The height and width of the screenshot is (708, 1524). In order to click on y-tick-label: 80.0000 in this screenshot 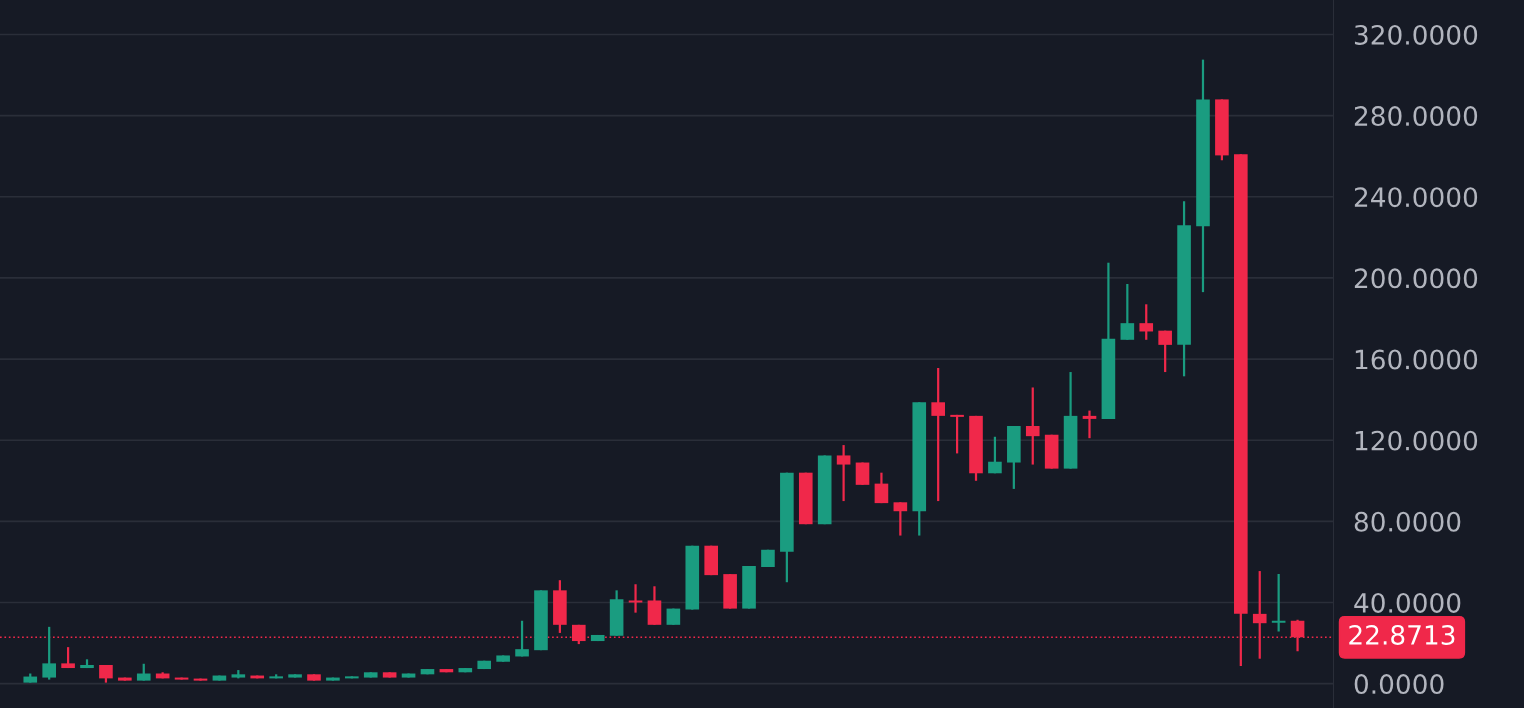, I will do `click(1407, 521)`.